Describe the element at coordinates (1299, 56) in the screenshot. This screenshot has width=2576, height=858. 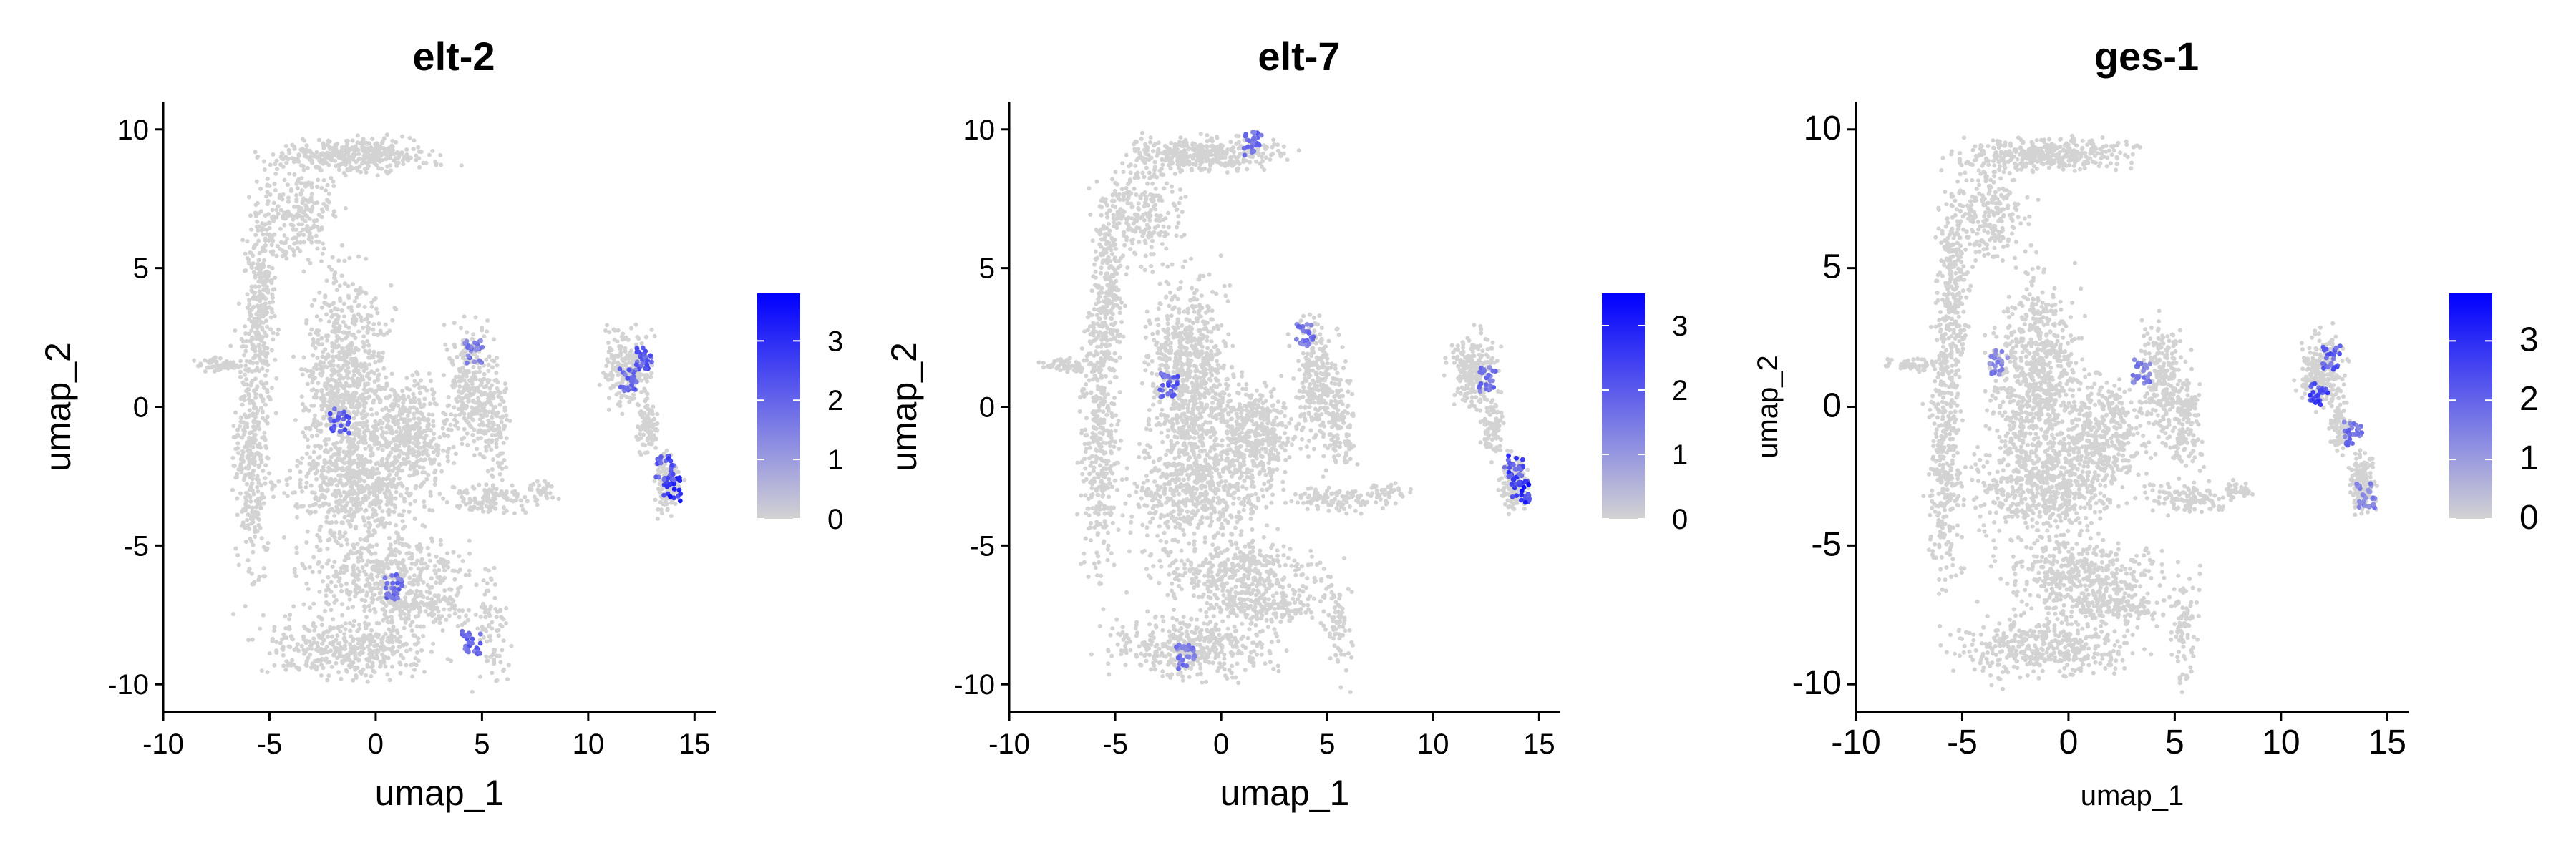
I see `plot-title: elt-7` at that location.